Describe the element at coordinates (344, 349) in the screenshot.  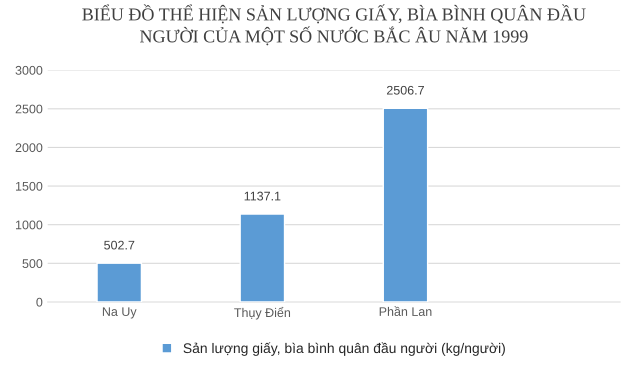
I see `legend-label: Sản lượng giấy, bìa bình quân đầu người (kg/người)` at that location.